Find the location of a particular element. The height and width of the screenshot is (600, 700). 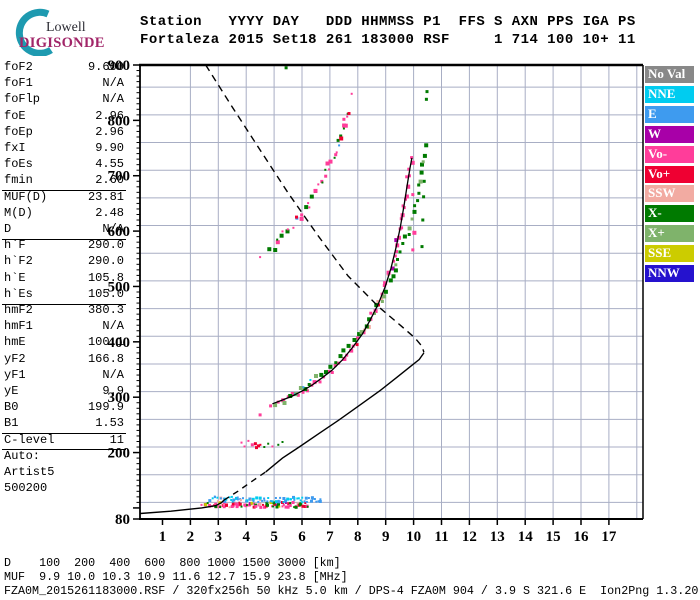

param-footer-auto: Auto: is located at coordinates (22, 455).